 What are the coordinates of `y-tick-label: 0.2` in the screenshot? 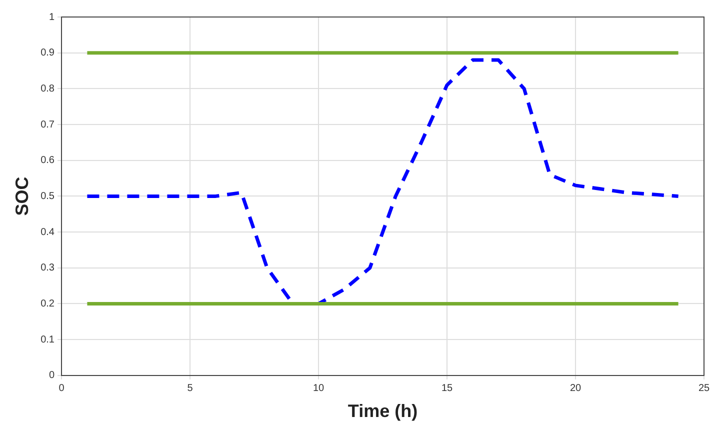 It's located at (47, 304).